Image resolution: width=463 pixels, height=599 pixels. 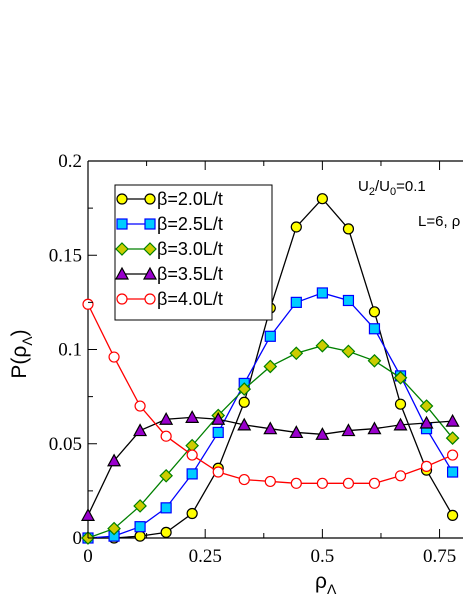 What do you see at coordinates (70, 161) in the screenshot?
I see `y-tick-label: 0.2` at bounding box center [70, 161].